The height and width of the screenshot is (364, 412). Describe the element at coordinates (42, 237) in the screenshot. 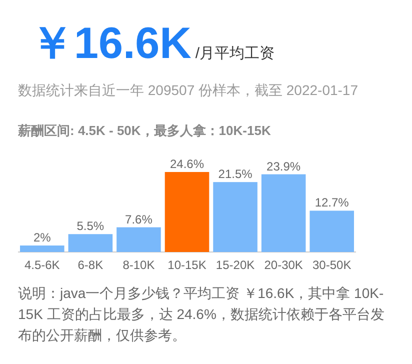

I see `data-label: 2%` at that location.